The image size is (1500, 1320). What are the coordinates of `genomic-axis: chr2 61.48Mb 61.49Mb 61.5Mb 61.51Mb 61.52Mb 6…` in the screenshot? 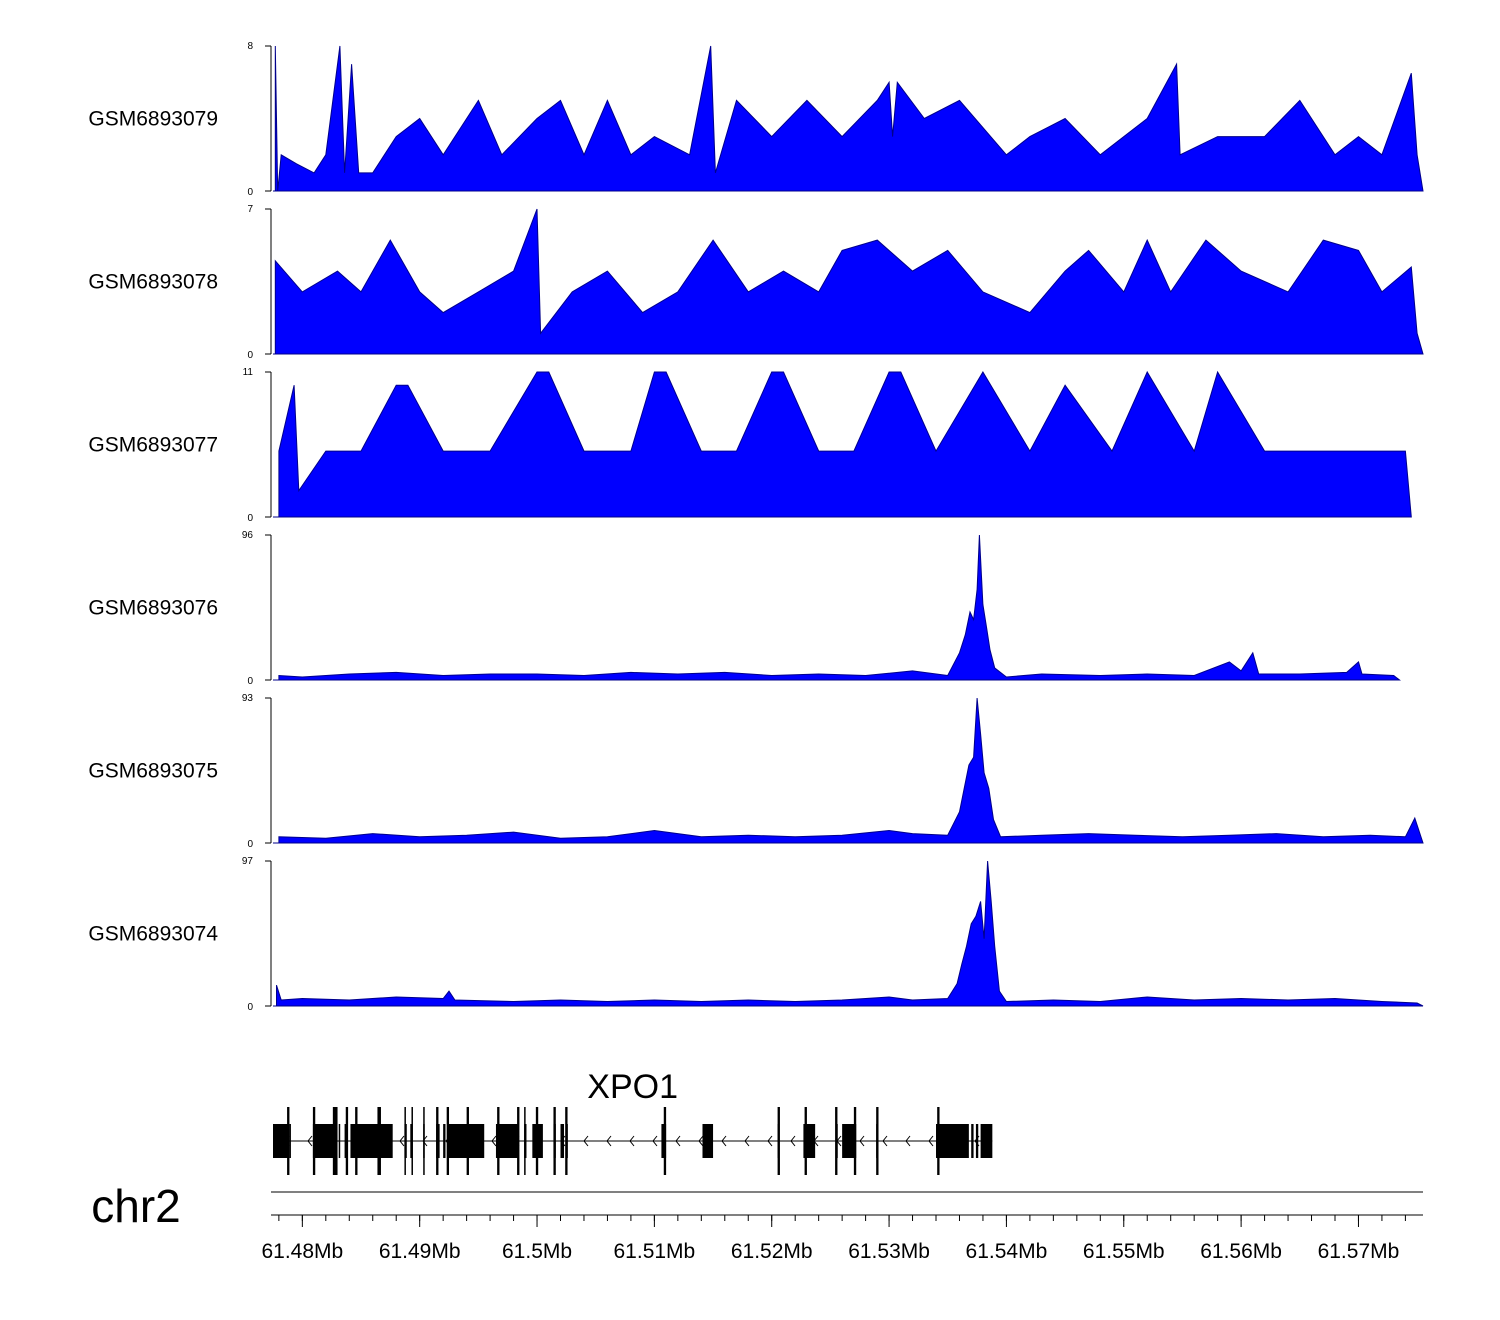 It's located at (757, 1221).